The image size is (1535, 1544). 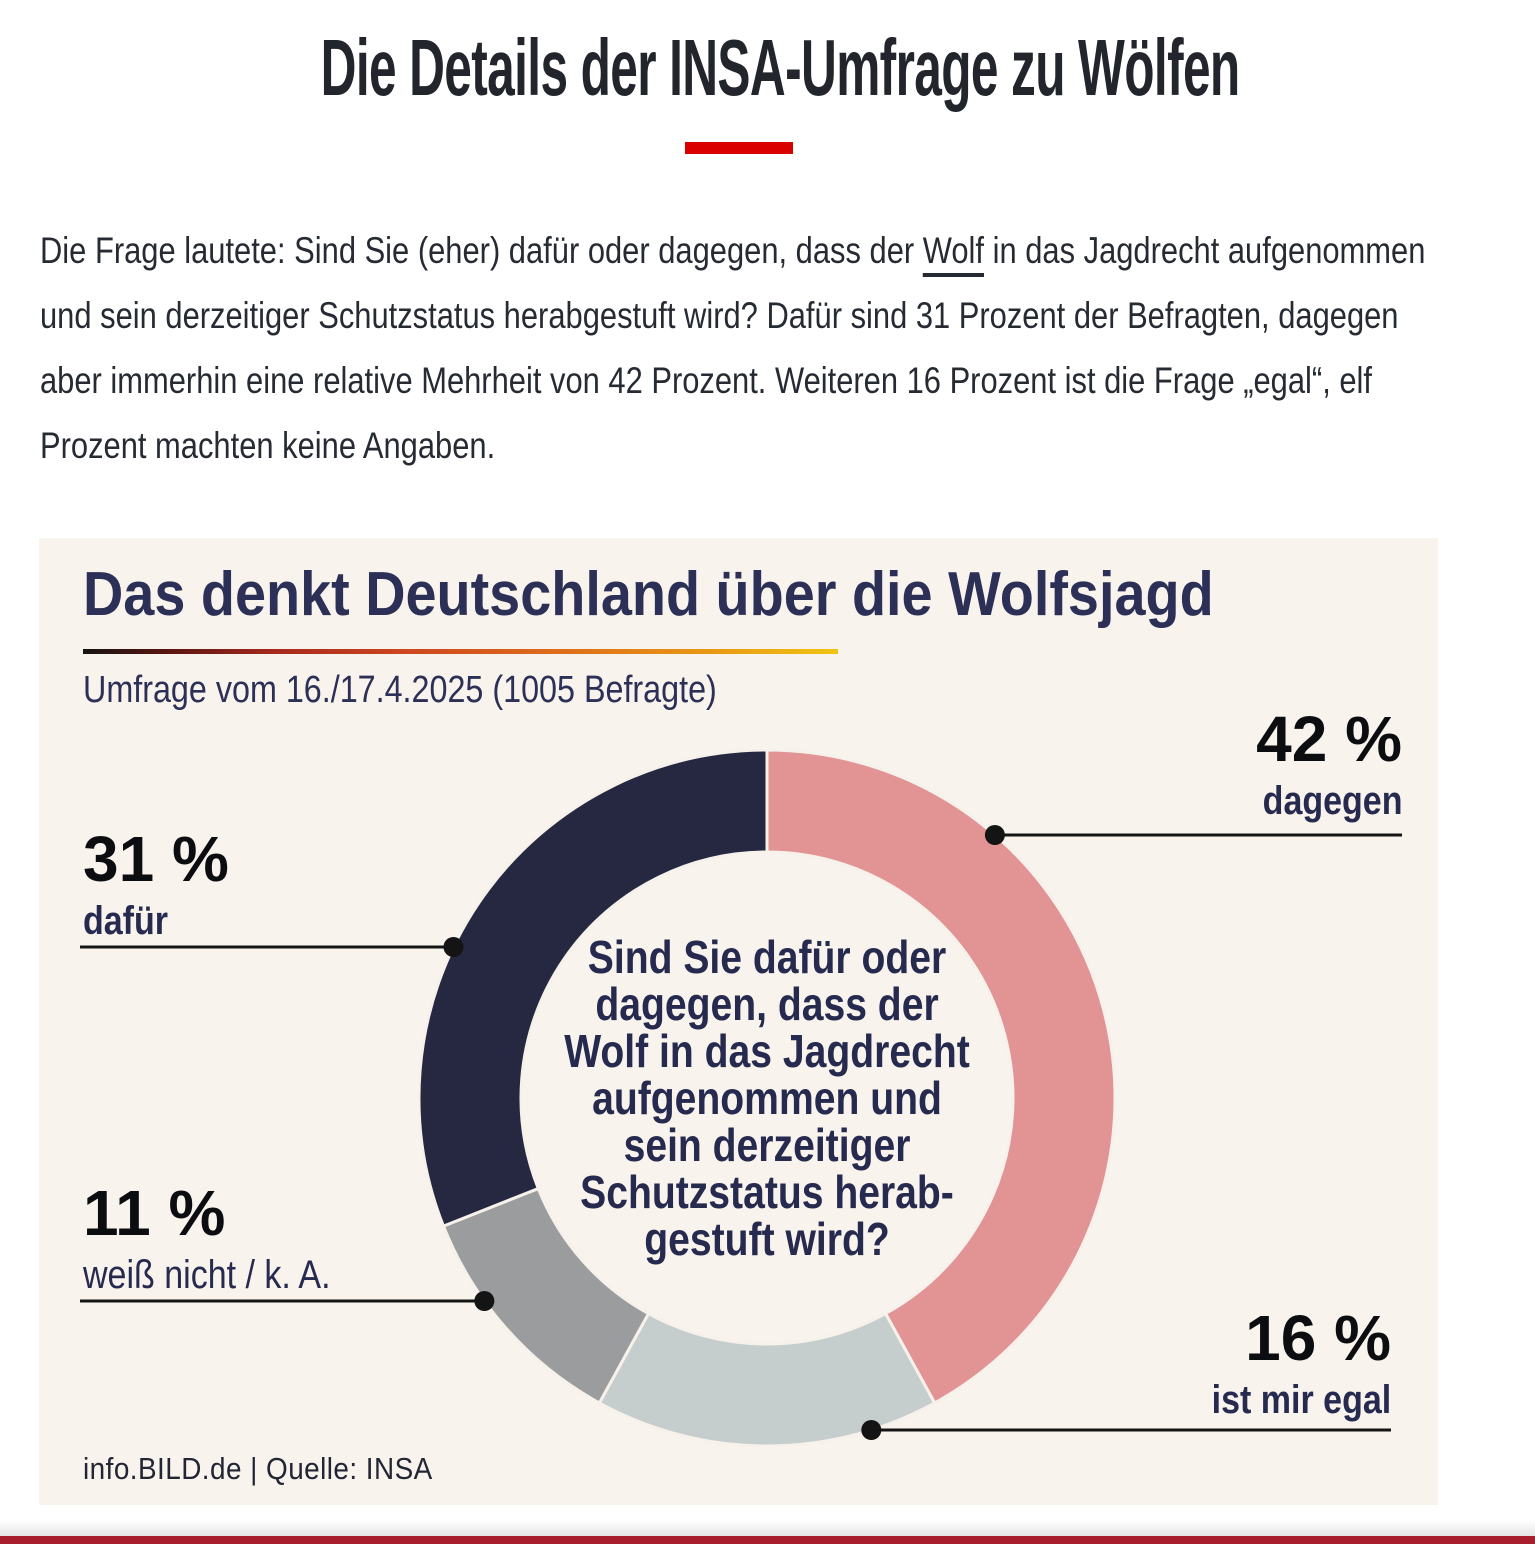 What do you see at coordinates (767, 1540) in the screenshot?
I see `bottom-red-line` at bounding box center [767, 1540].